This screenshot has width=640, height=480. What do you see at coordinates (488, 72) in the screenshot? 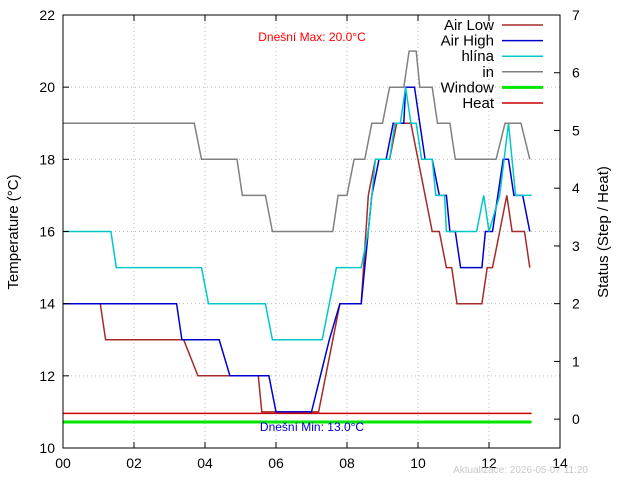
I see `legend-label-in: in` at bounding box center [488, 72].